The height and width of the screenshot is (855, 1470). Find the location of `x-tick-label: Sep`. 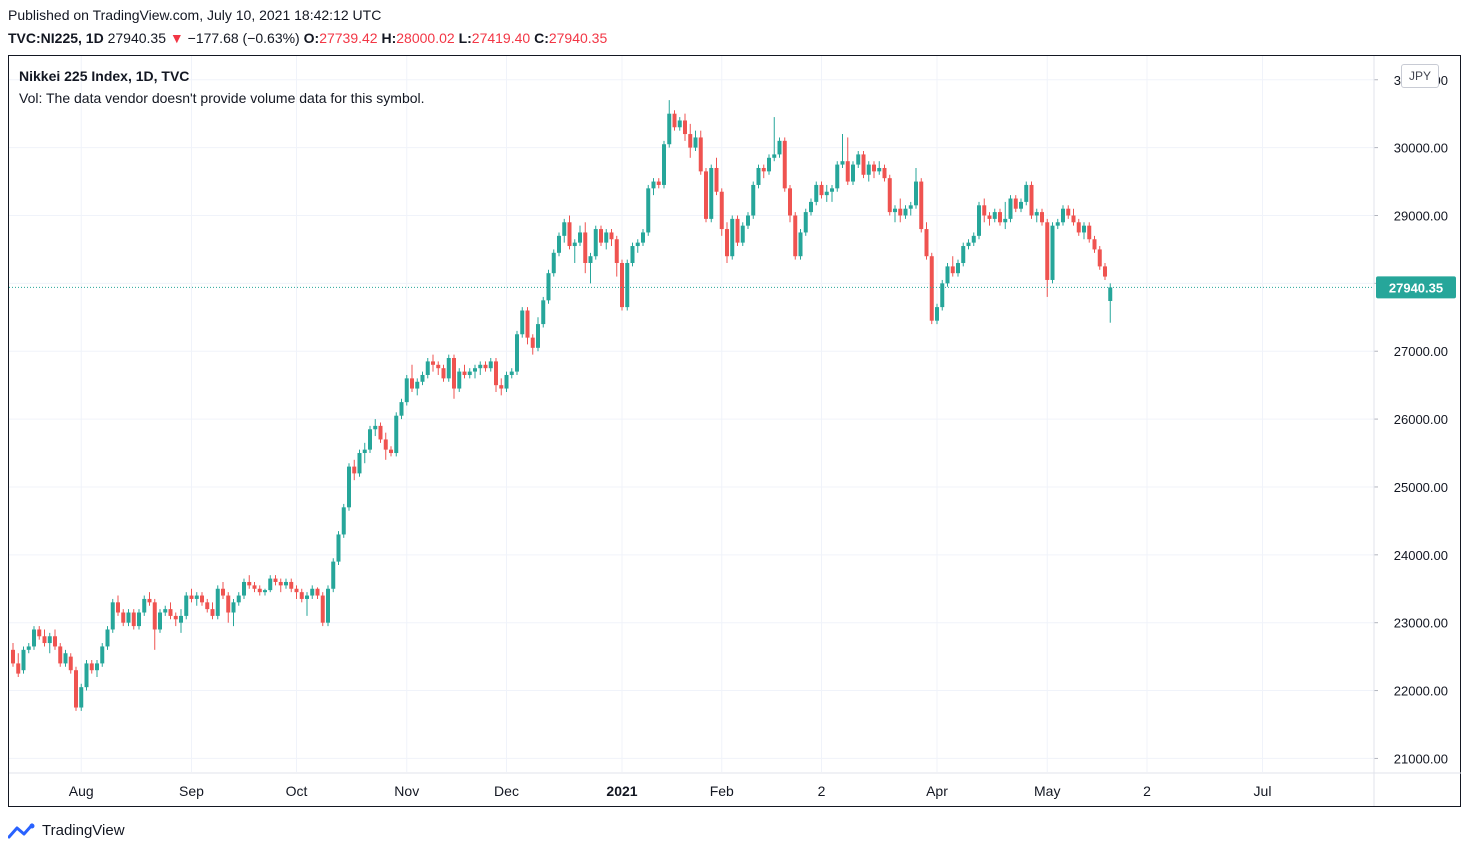

x-tick-label: Sep is located at coordinates (191, 791).